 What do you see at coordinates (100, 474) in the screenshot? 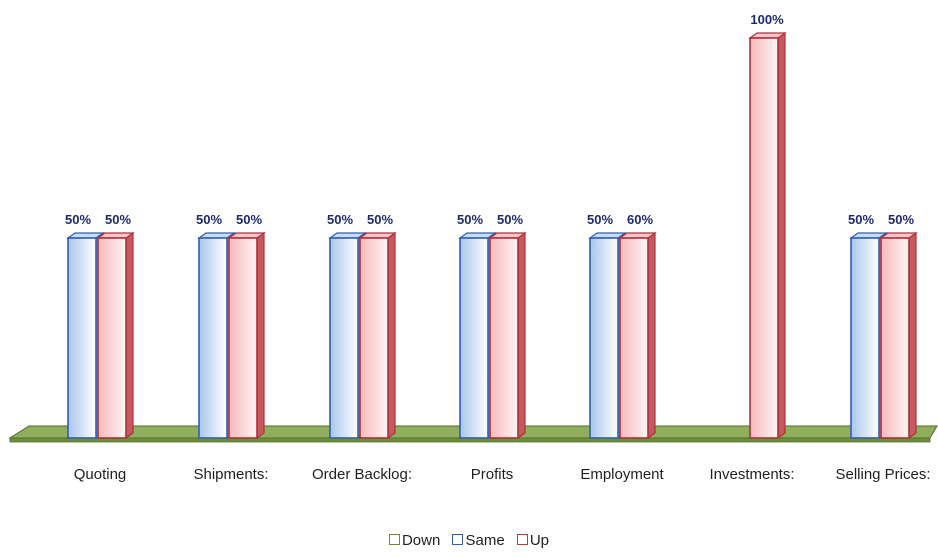
I see `category-label-quoting: Quoting` at bounding box center [100, 474].